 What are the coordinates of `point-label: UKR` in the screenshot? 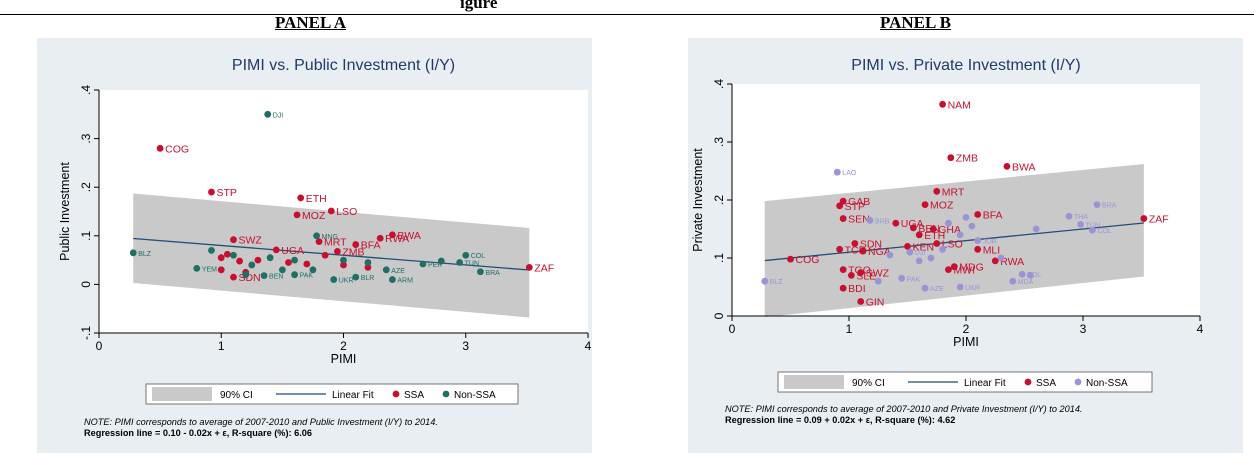 It's located at (972, 288).